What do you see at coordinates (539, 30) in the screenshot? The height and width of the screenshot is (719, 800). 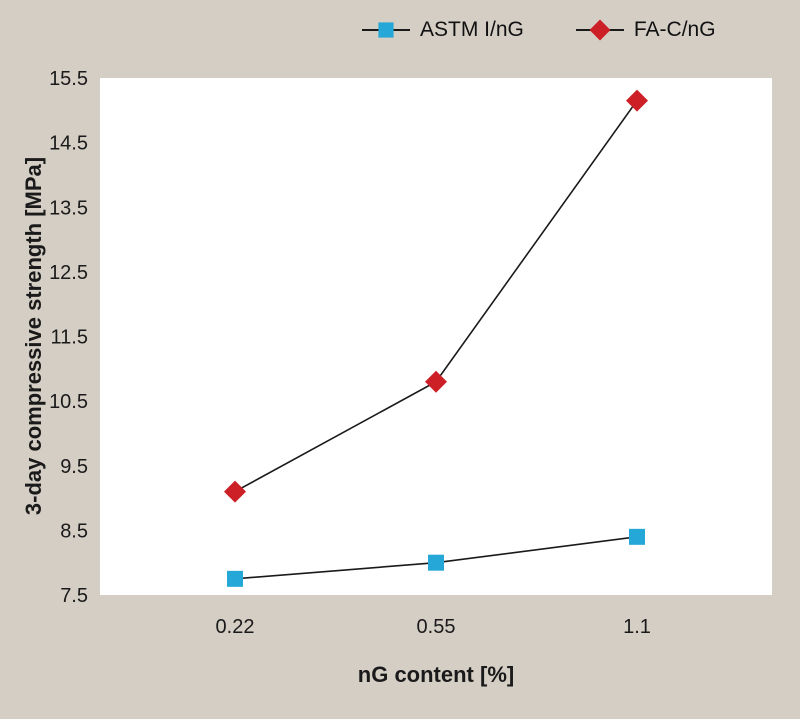 I see `chart-legend: ASTM I/nG FA-C/nG` at bounding box center [539, 30].